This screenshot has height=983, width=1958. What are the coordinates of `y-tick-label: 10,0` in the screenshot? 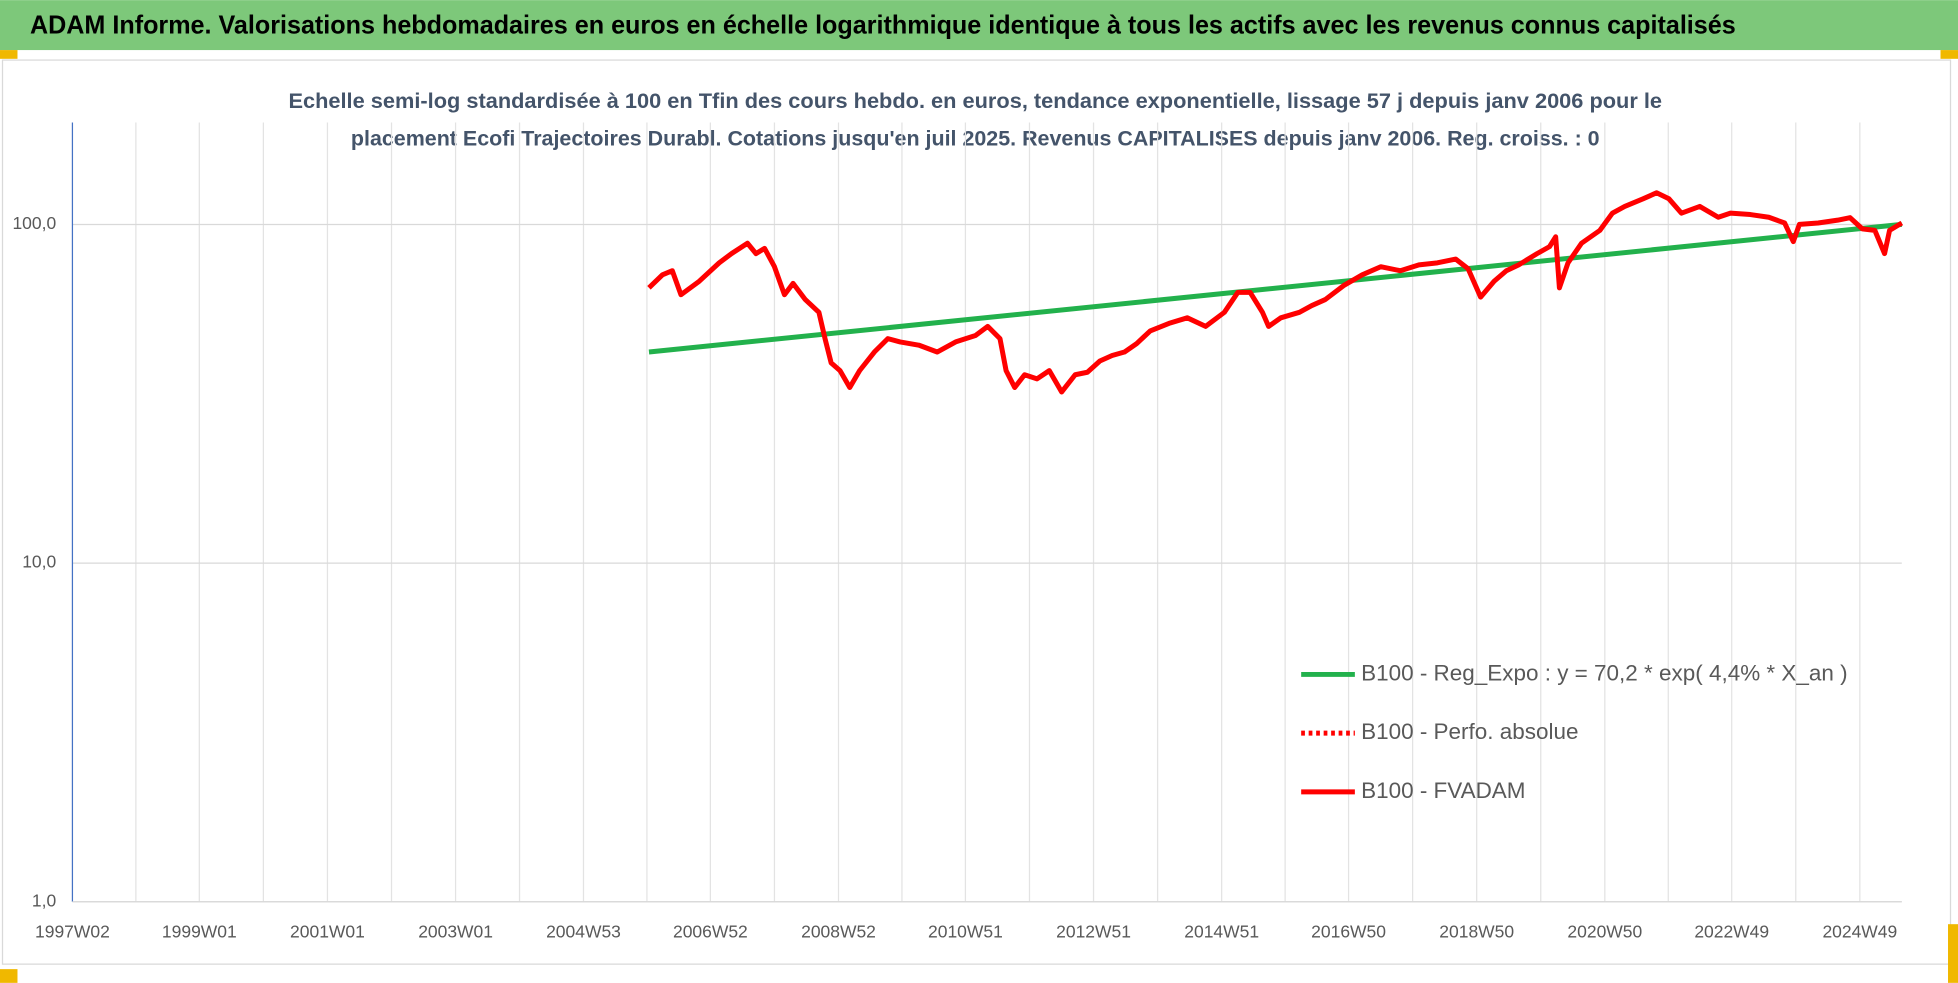 It's located at (39, 562).